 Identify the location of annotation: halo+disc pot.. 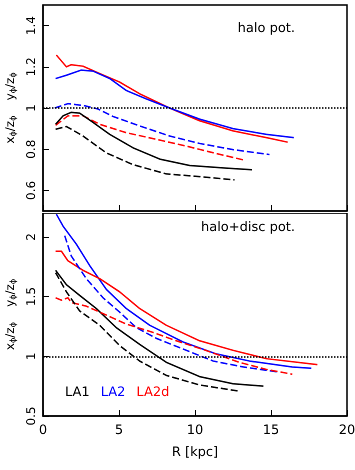
(247, 227).